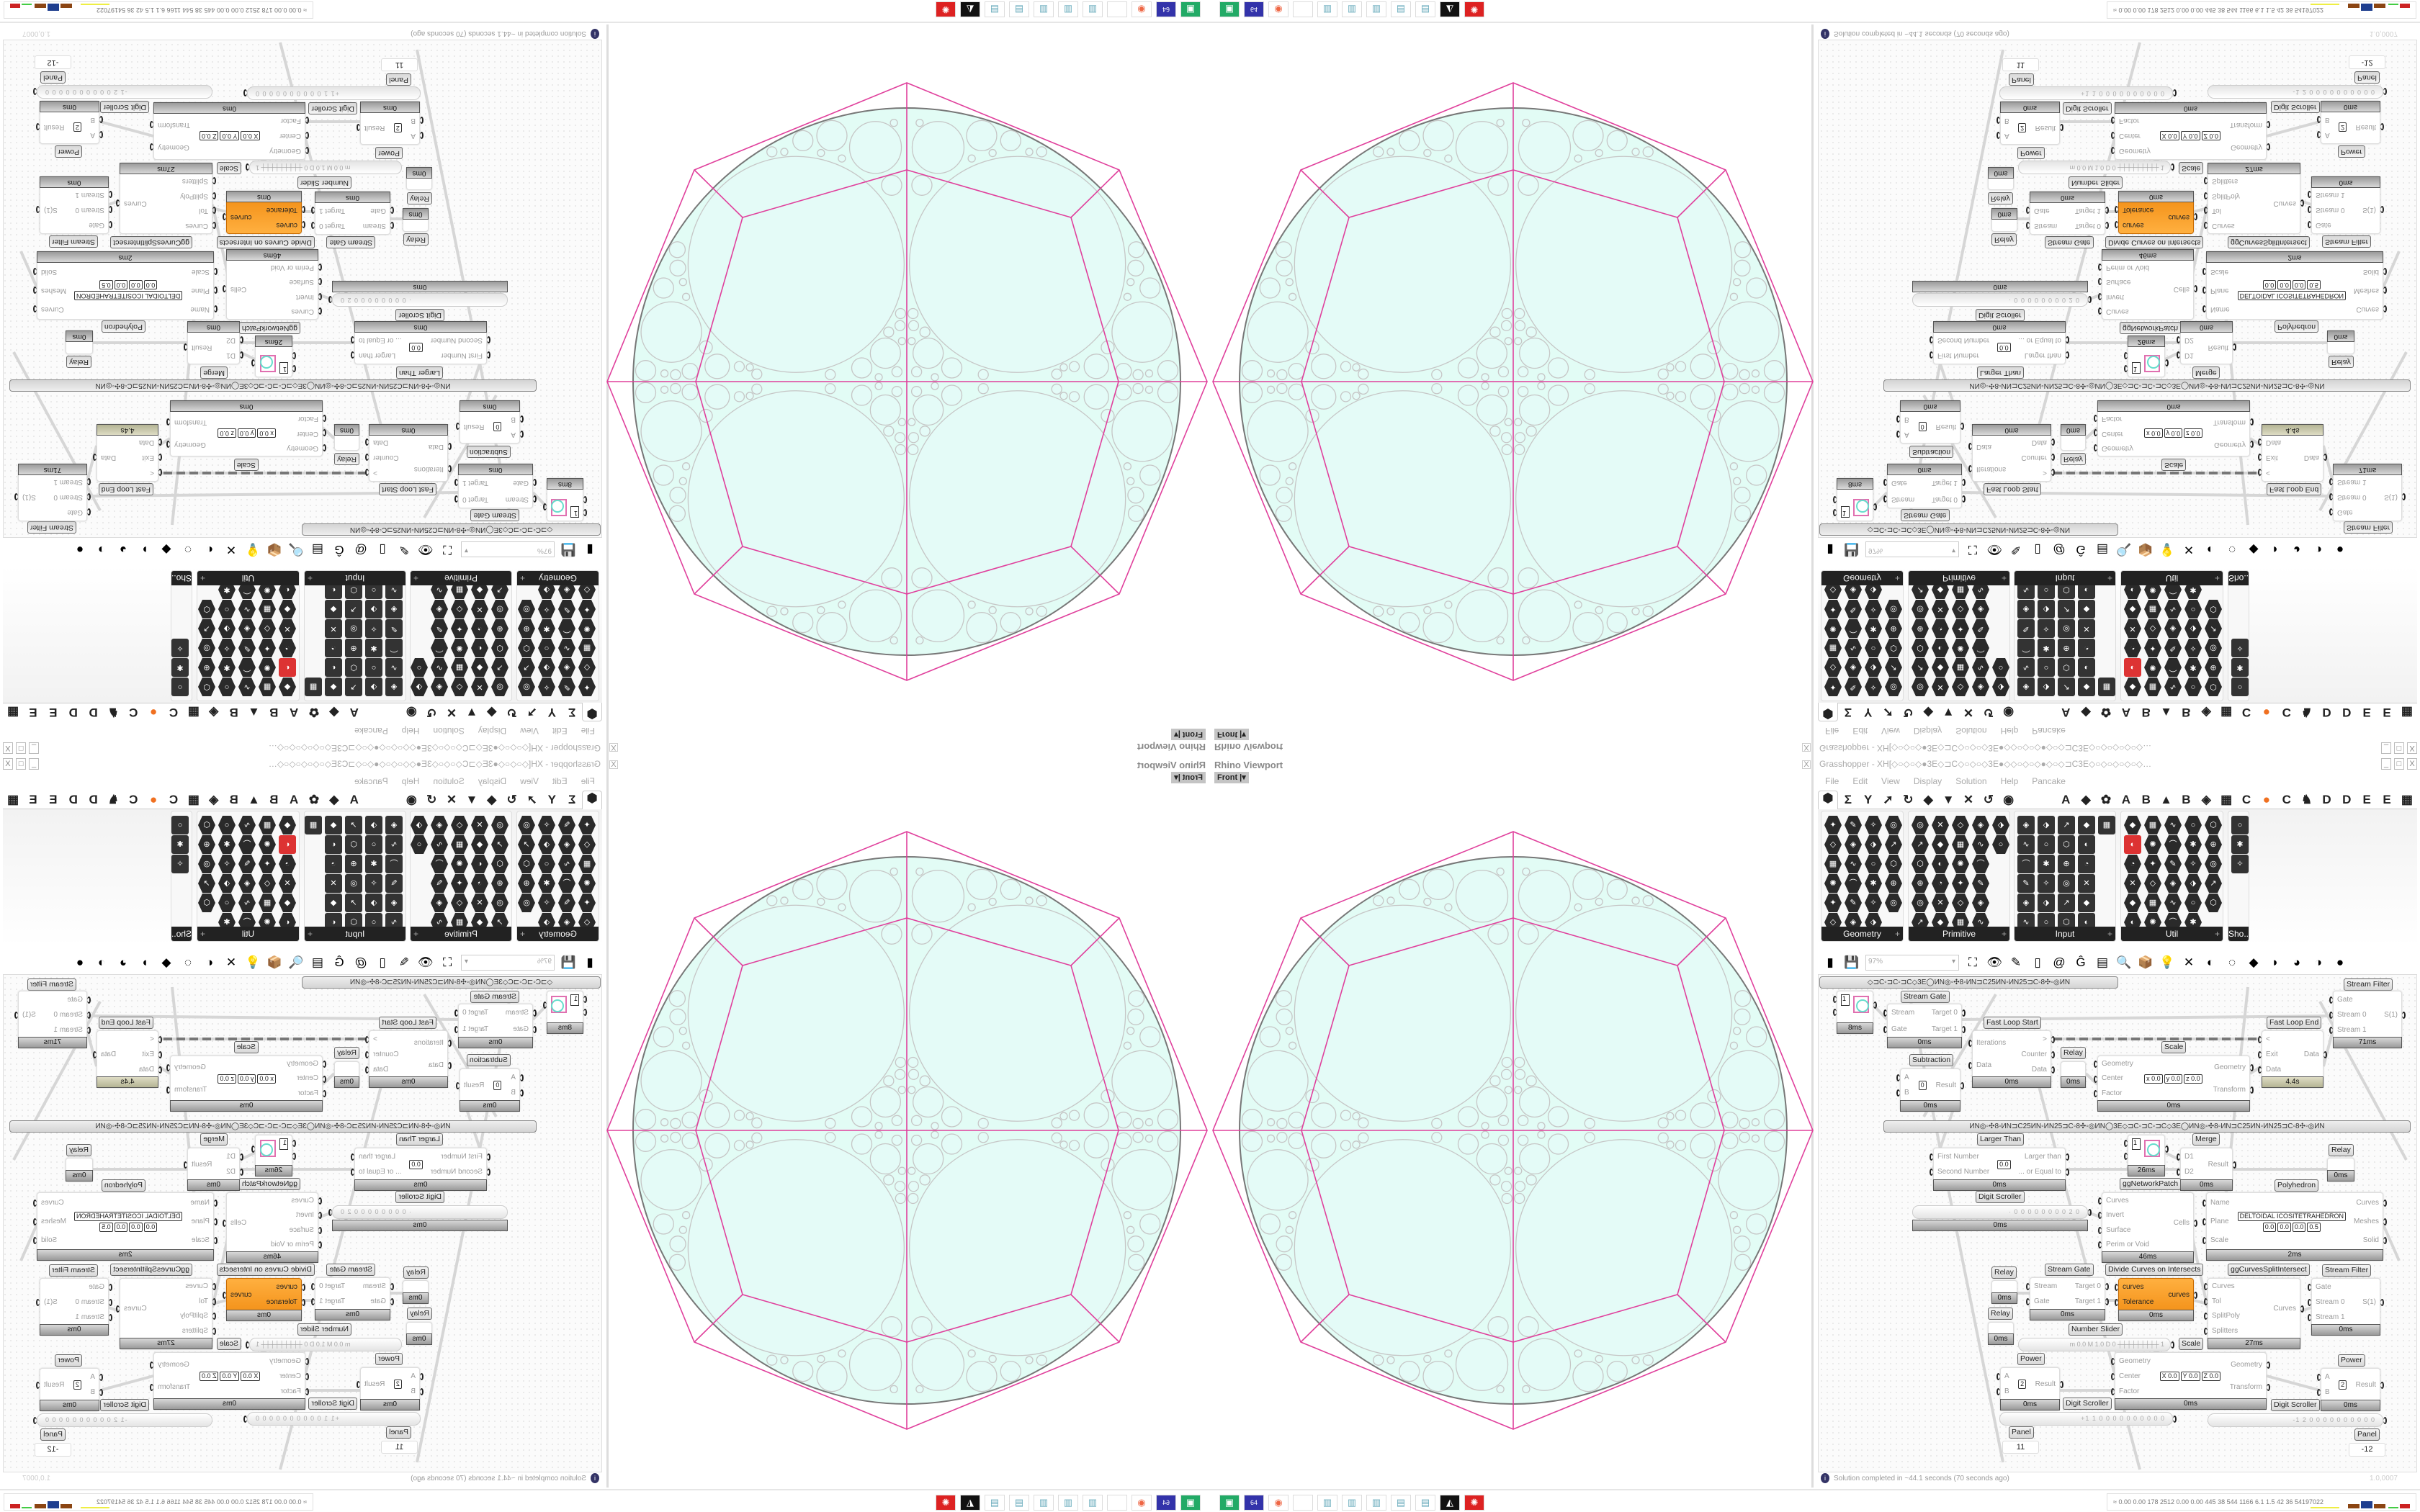 This screenshot has width=2420, height=1512. Describe the element at coordinates (408, 1059) in the screenshot. I see `fast-loop-start: Iterations Data > Counter Data 0ms` at that location.